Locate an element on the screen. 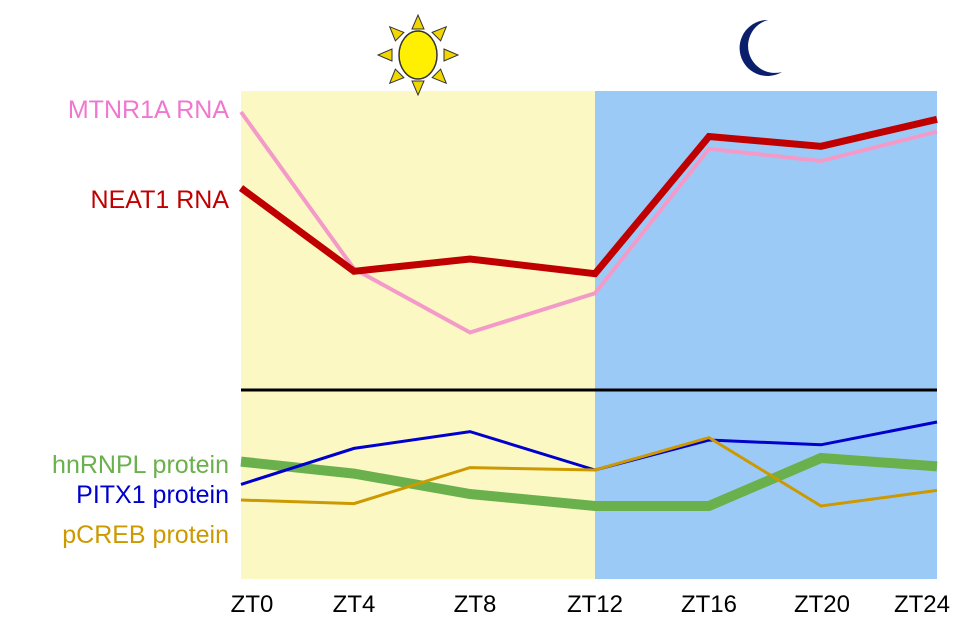 The width and height of the screenshot is (969, 625). x-tick-label: ZT4 is located at coordinates (354, 604).